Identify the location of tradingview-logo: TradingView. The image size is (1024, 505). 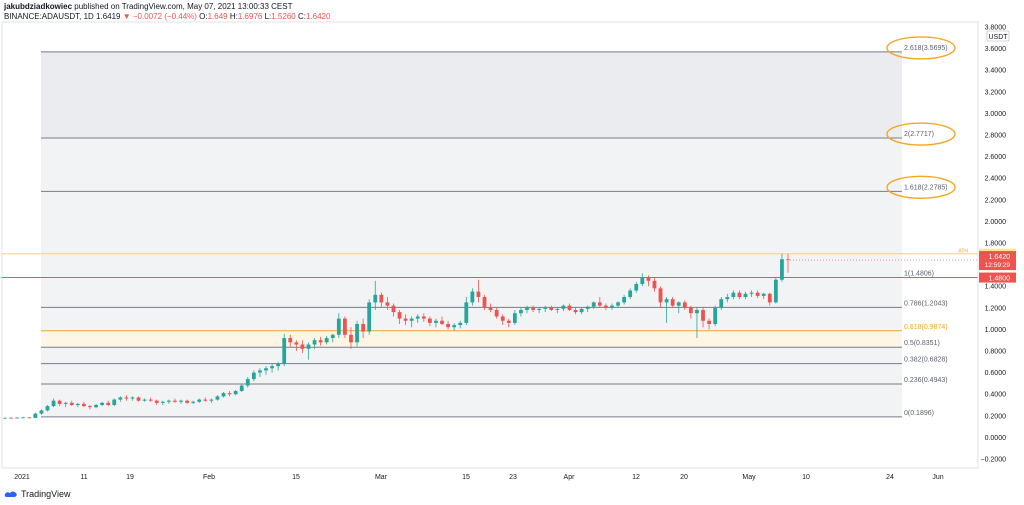
(37, 494).